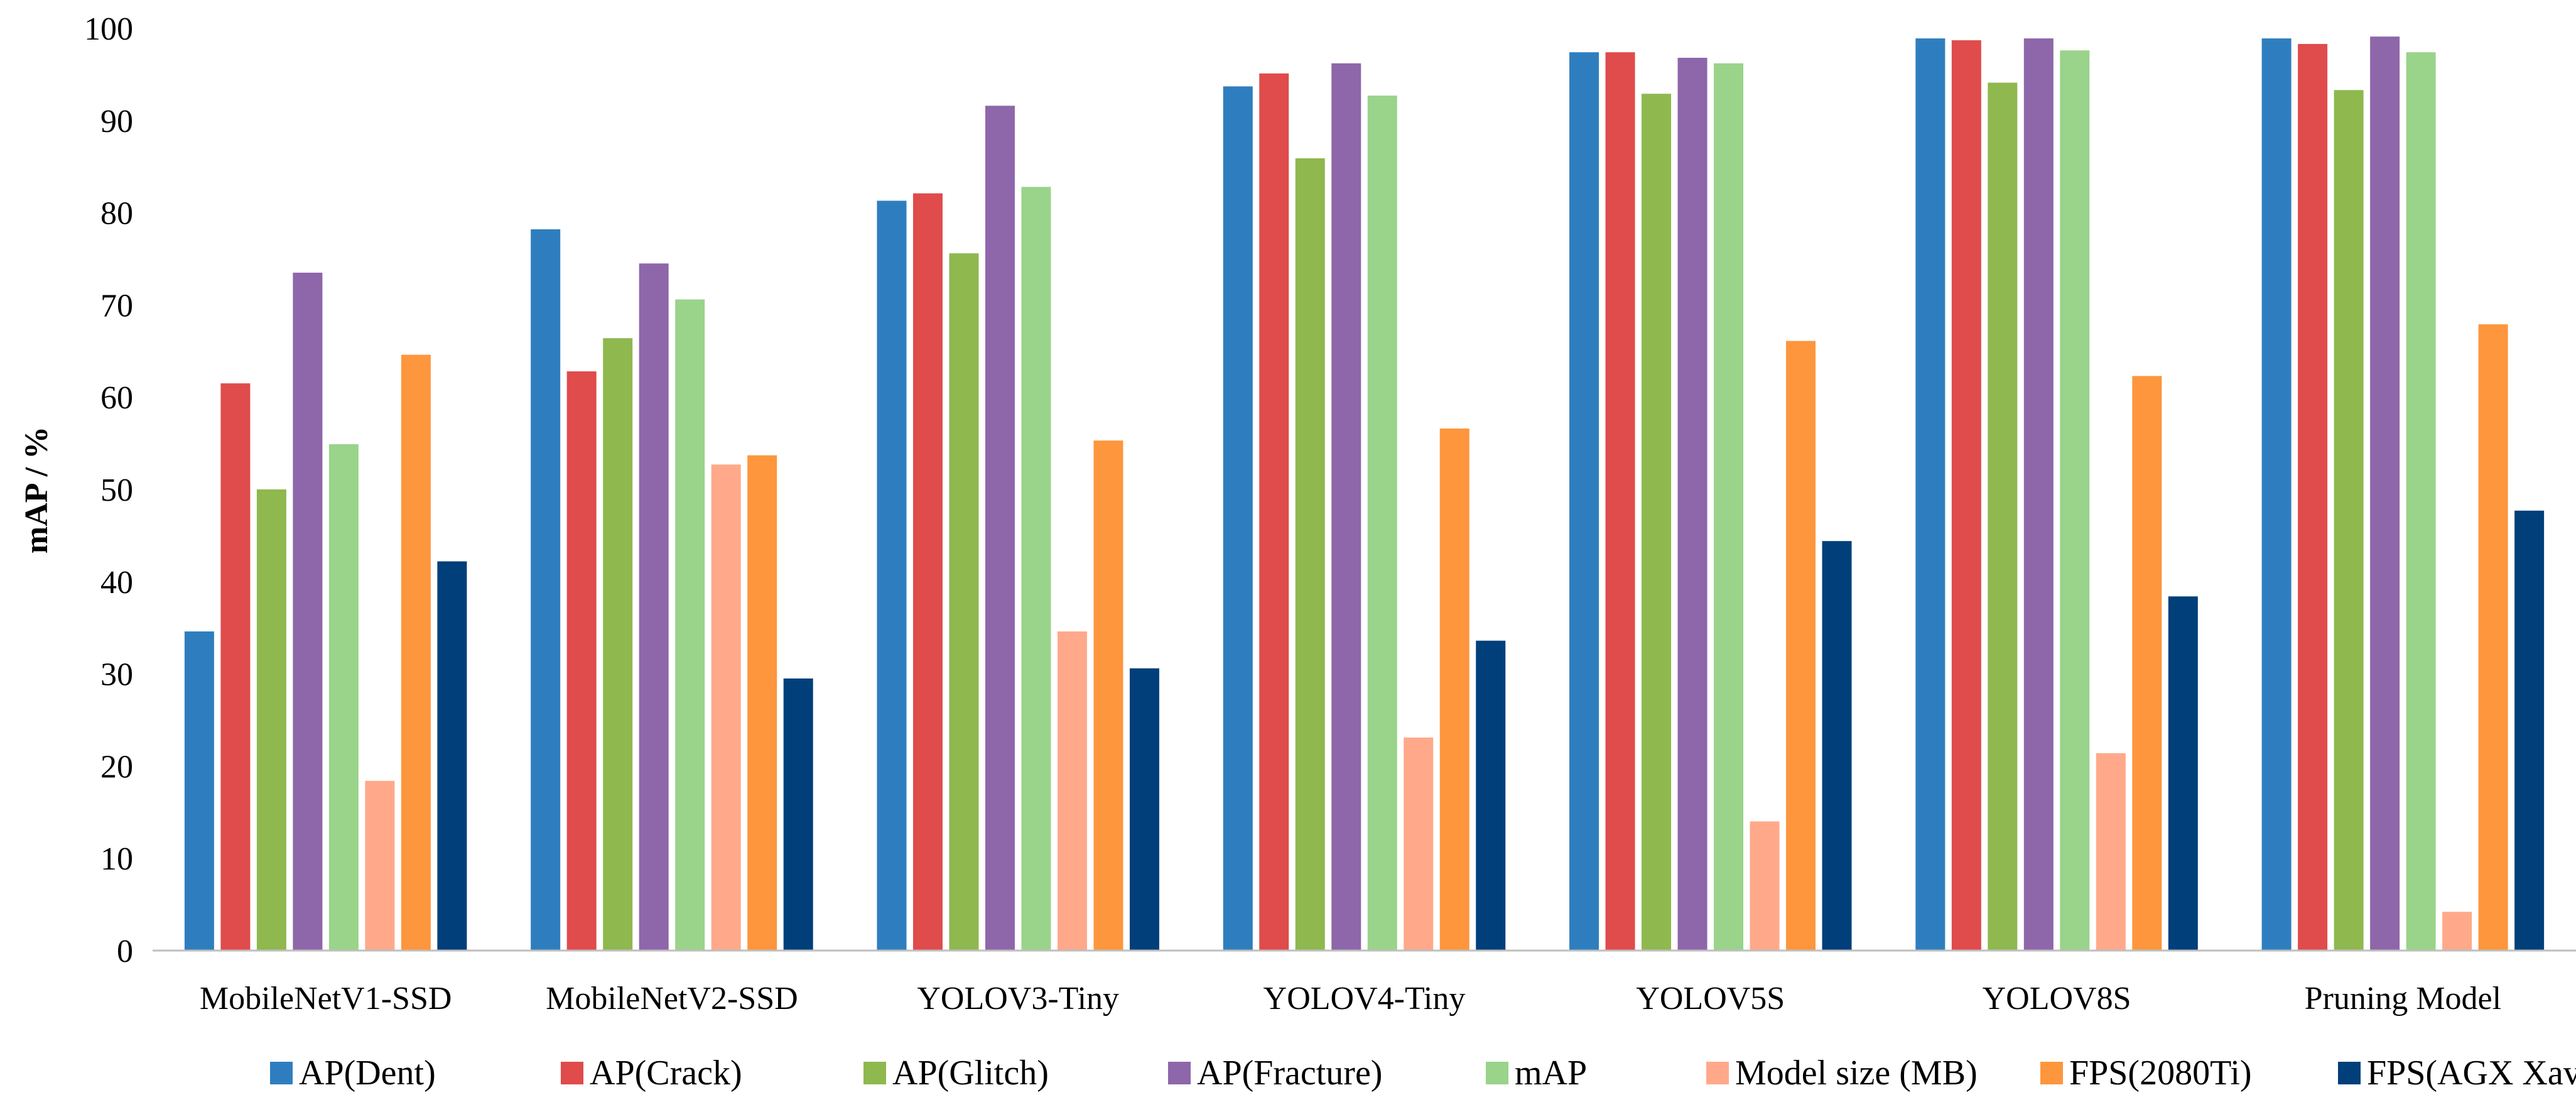 This screenshot has width=2576, height=1107. Describe the element at coordinates (1365, 999) in the screenshot. I see `x-tick-label: YOLOV4-Tiny` at that location.